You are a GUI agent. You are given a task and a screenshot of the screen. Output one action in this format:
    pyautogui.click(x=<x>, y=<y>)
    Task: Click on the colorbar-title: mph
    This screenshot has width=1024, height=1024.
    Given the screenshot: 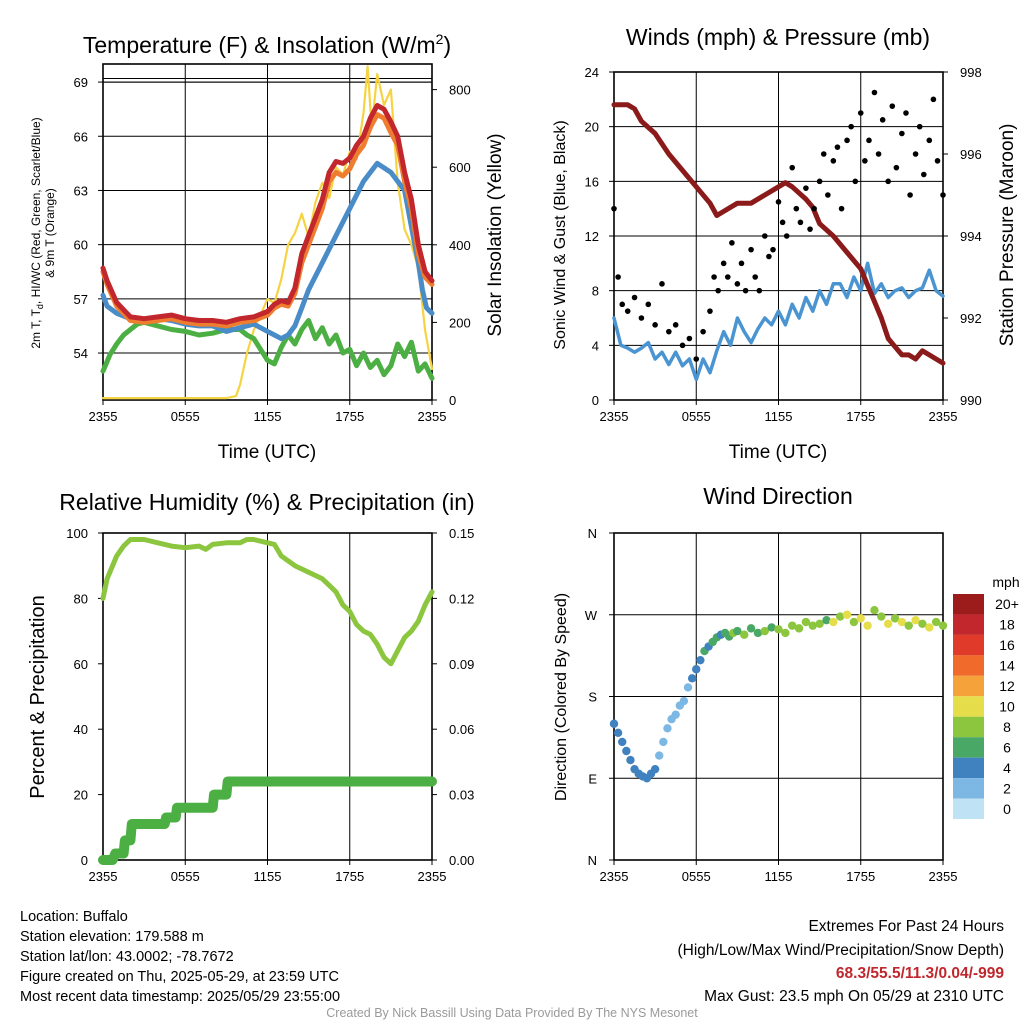 What is the action you would take?
    pyautogui.click(x=1005, y=582)
    